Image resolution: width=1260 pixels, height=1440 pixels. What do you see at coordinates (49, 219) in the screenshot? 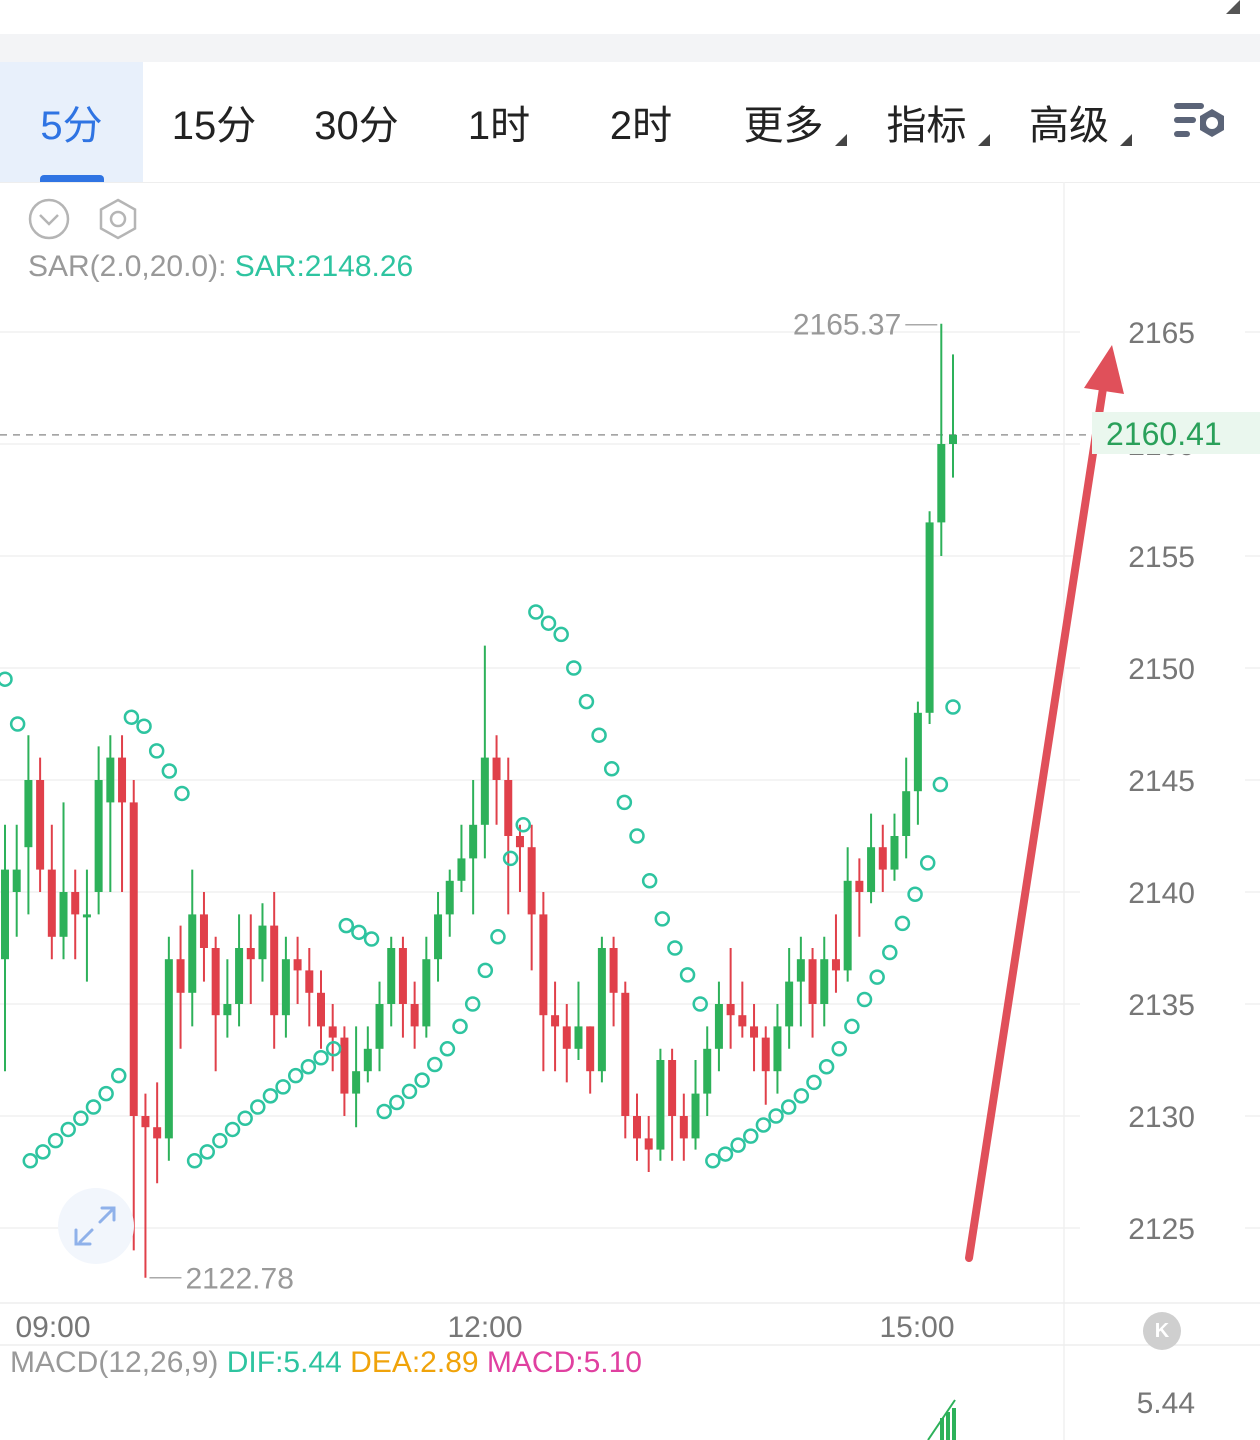
I see `chevron-down-circle-icon` at bounding box center [49, 219].